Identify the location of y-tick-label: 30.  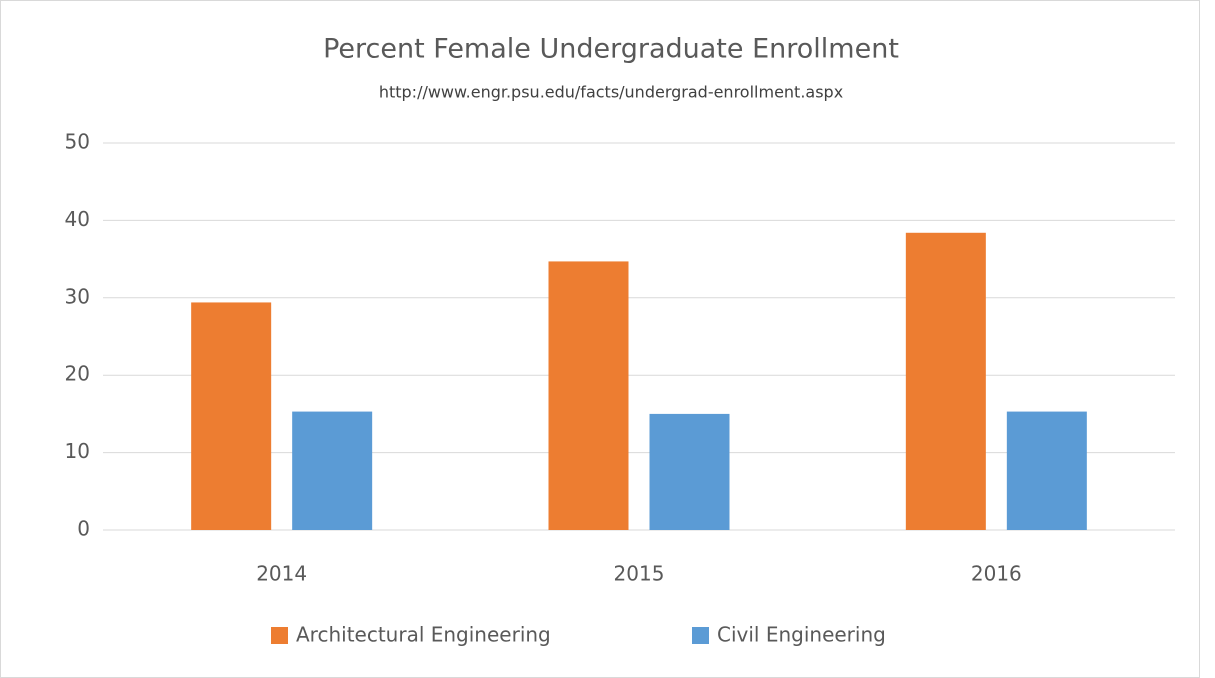
(77, 296).